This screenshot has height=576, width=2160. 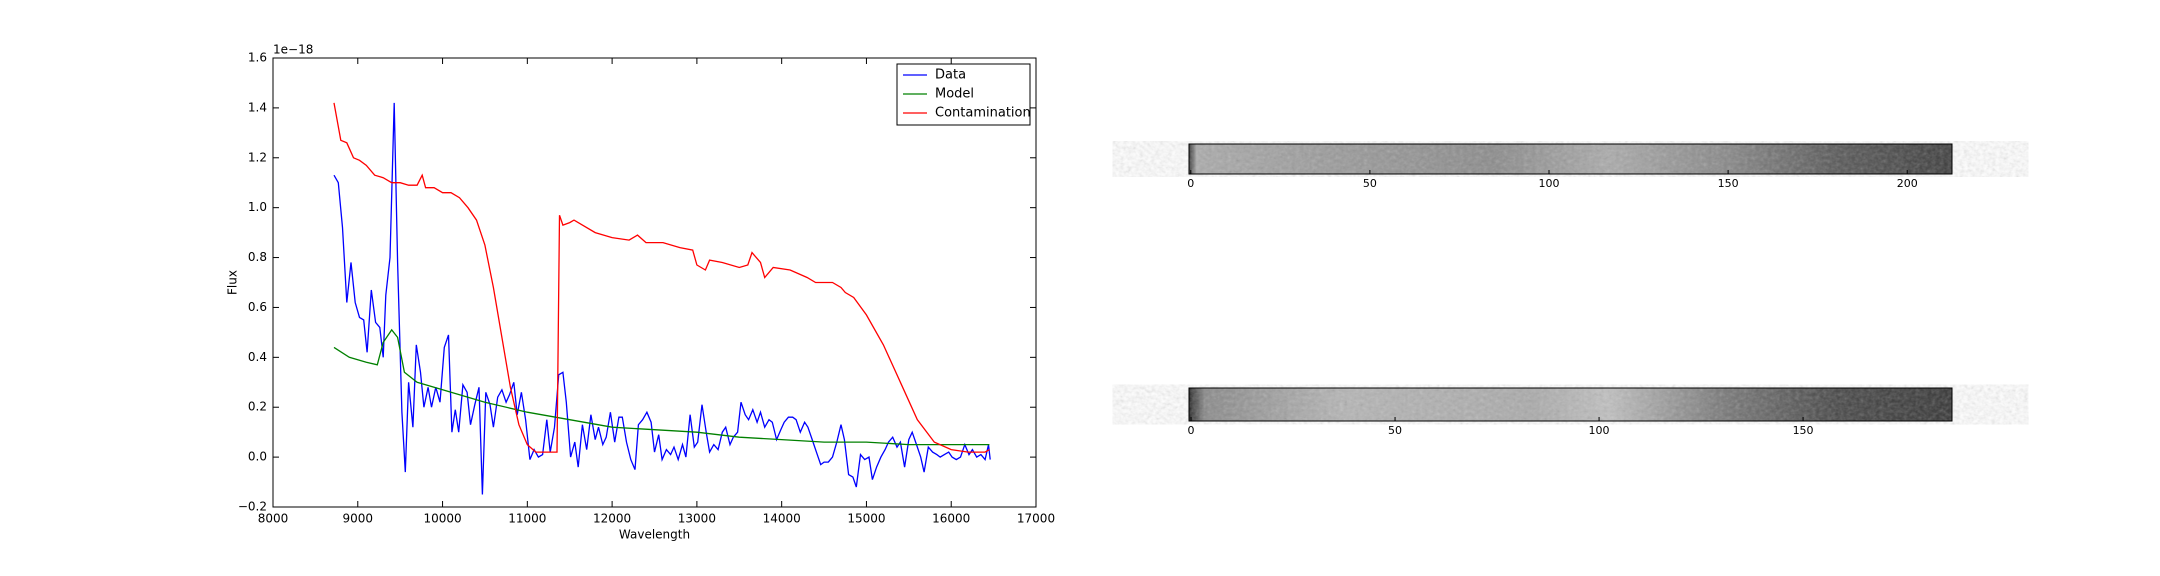 I want to click on legend-label: Model, so click(x=954, y=94).